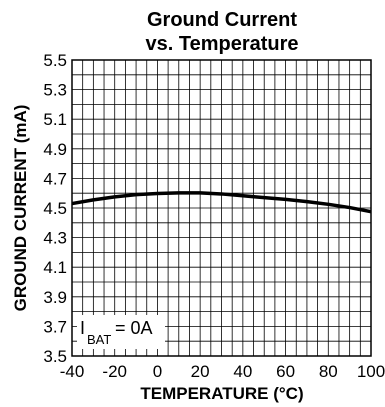 This screenshot has height=407, width=385. What do you see at coordinates (55, 90) in the screenshot?
I see `y-tick-label: 5.3` at bounding box center [55, 90].